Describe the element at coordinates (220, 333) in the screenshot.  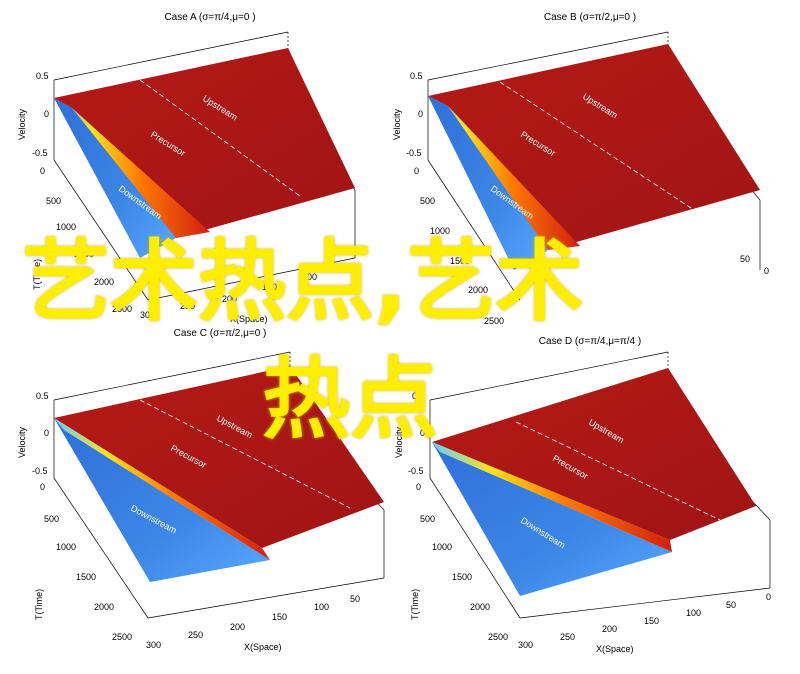
I see `panel-title: Case C (σ=π/2,μ=0 )` at that location.